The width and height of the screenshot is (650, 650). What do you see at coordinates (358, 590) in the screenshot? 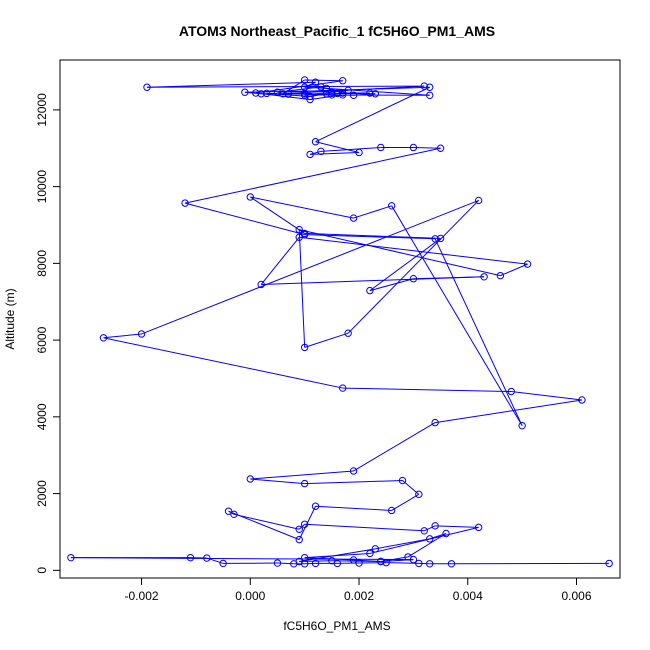
I see `x-axis: -0.002 0.000 0.002 0.004 0.006` at bounding box center [358, 590].